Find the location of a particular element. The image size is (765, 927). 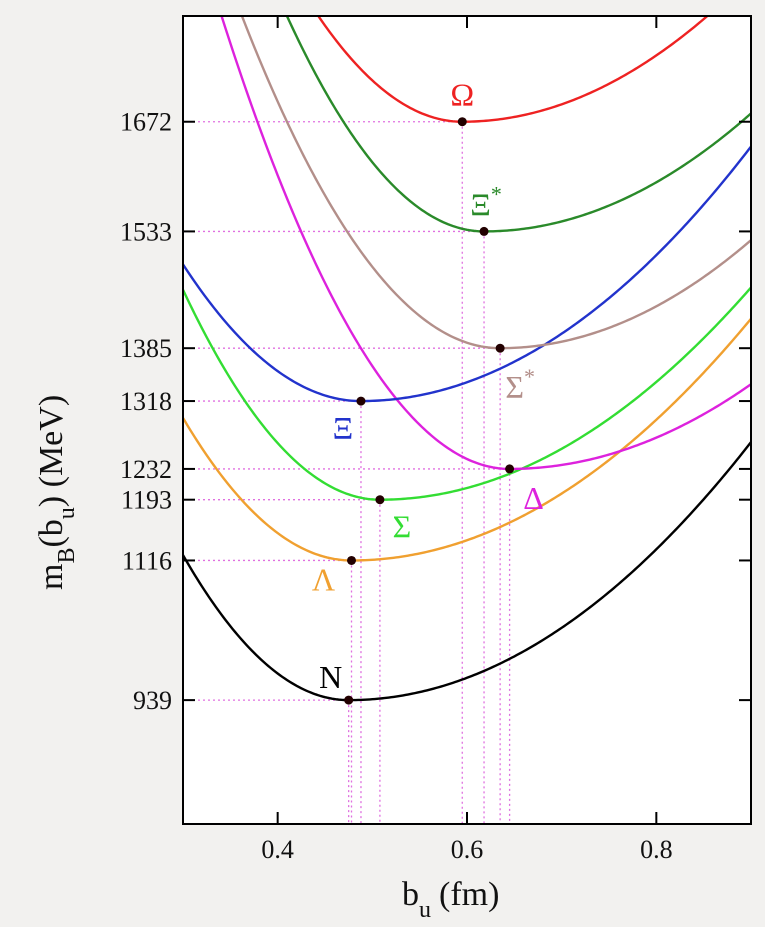

y-tick-label: 1318 is located at coordinates (146, 401).